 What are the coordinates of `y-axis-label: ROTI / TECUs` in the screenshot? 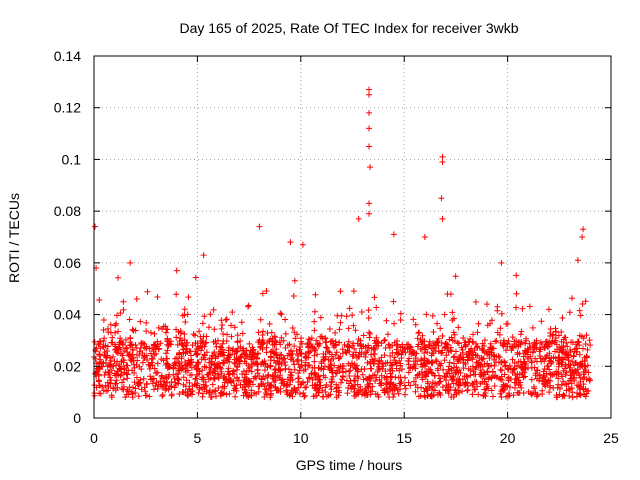 It's located at (14, 238).